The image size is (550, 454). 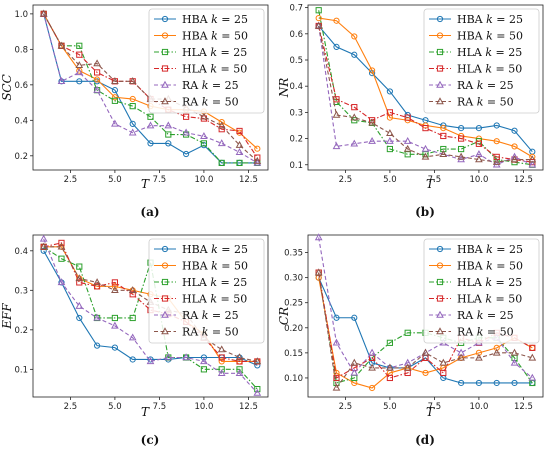 I want to click on y-axis-label: CR, so click(x=284, y=316).